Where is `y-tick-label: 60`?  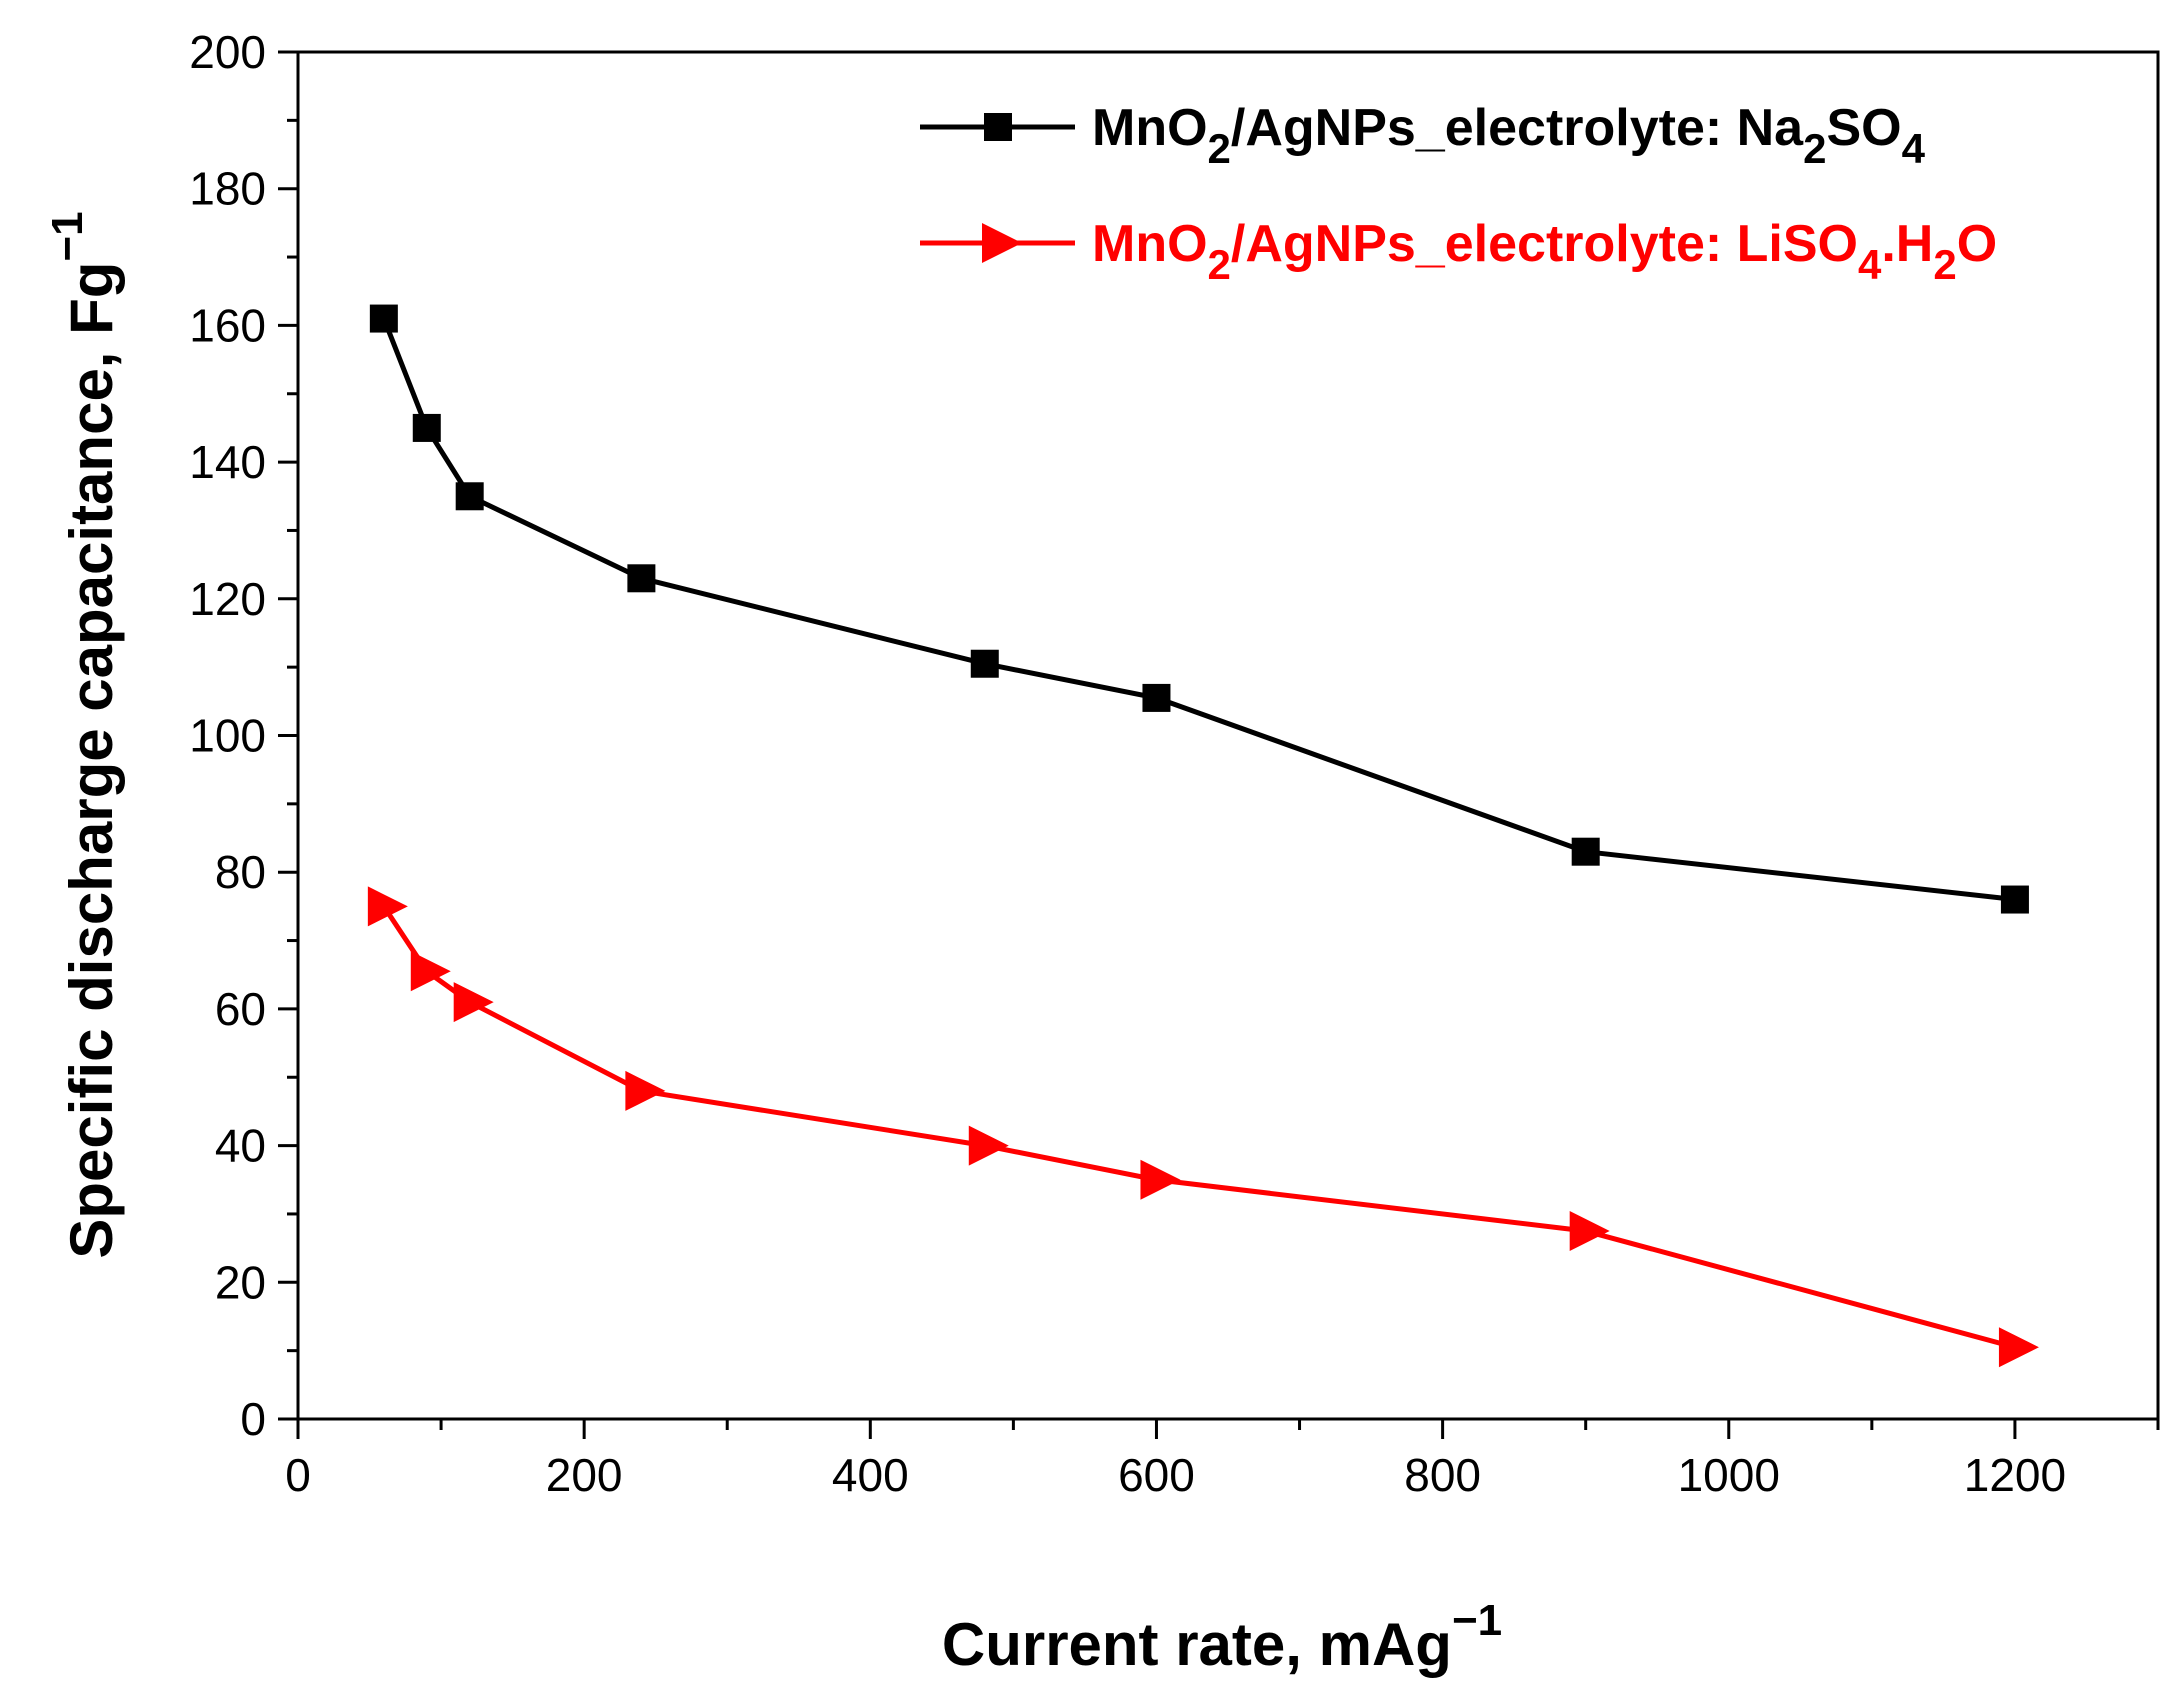
y-tick-label: 60 is located at coordinates (240, 1009).